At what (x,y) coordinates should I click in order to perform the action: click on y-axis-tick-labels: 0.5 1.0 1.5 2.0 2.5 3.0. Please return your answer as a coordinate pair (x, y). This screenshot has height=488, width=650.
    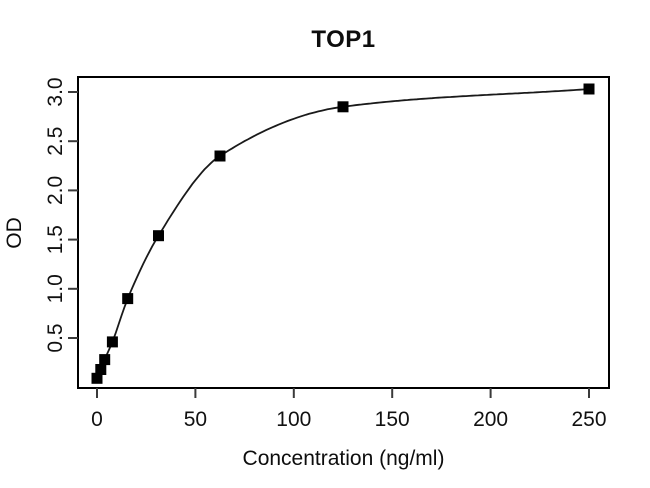
    Looking at the image, I should click on (55, 214).